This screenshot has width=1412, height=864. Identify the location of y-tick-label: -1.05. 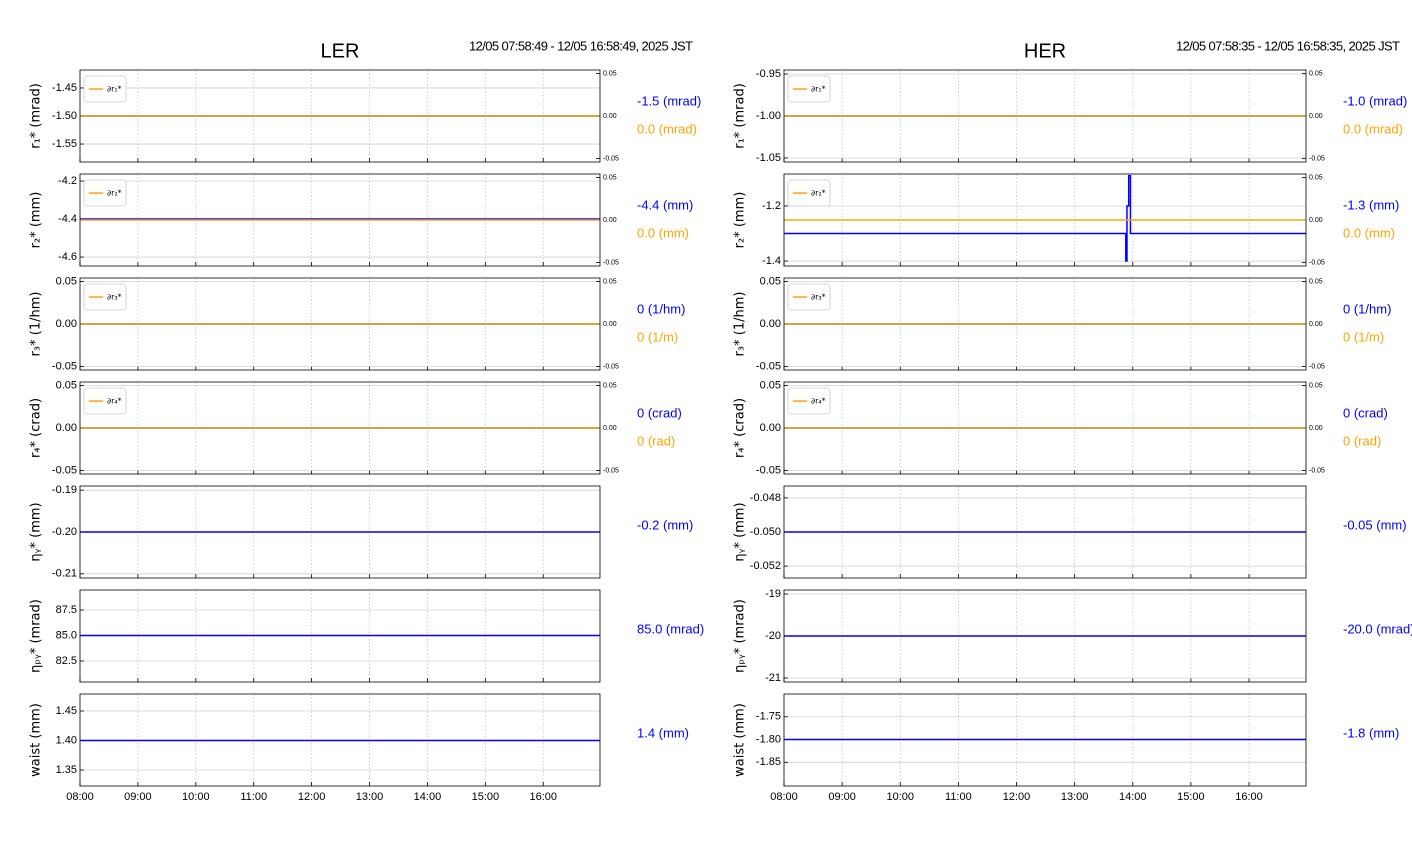
(768, 158).